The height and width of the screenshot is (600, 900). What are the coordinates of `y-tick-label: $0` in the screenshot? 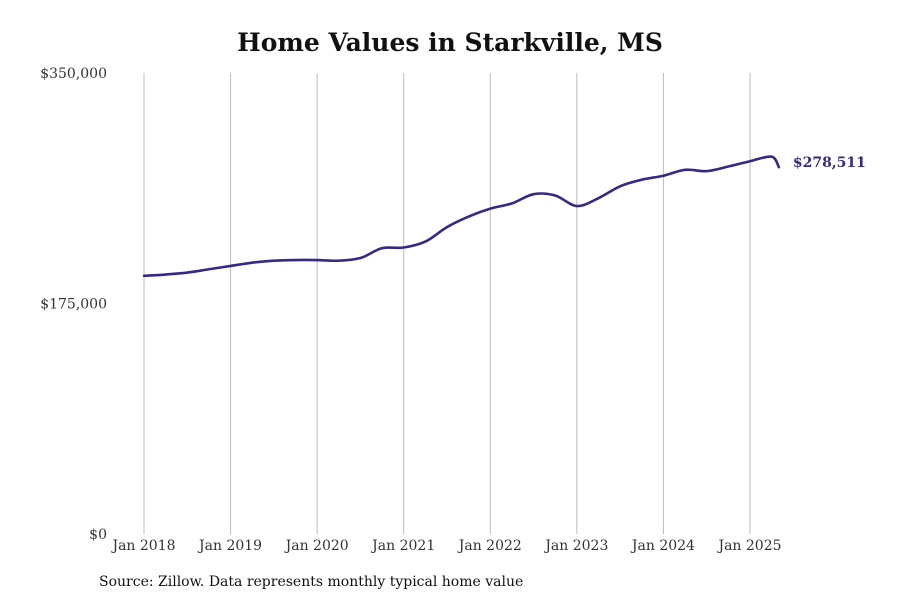 It's located at (98, 535).